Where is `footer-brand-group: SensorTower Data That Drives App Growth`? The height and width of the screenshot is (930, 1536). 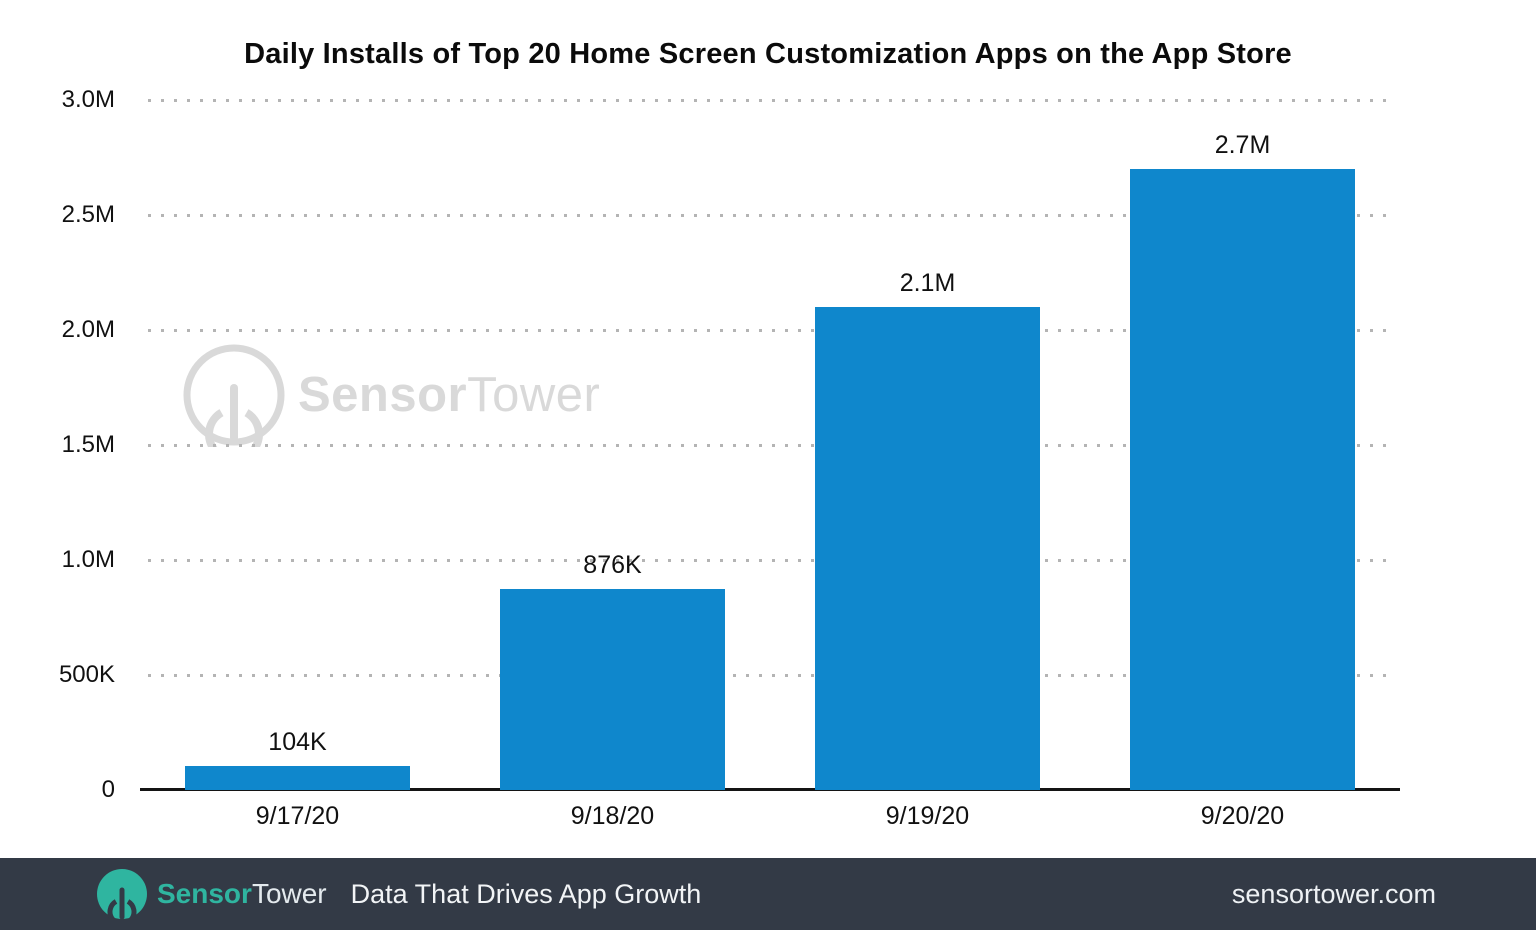
footer-brand-group: SensorTower Data That Drives App Growth is located at coordinates (399, 894).